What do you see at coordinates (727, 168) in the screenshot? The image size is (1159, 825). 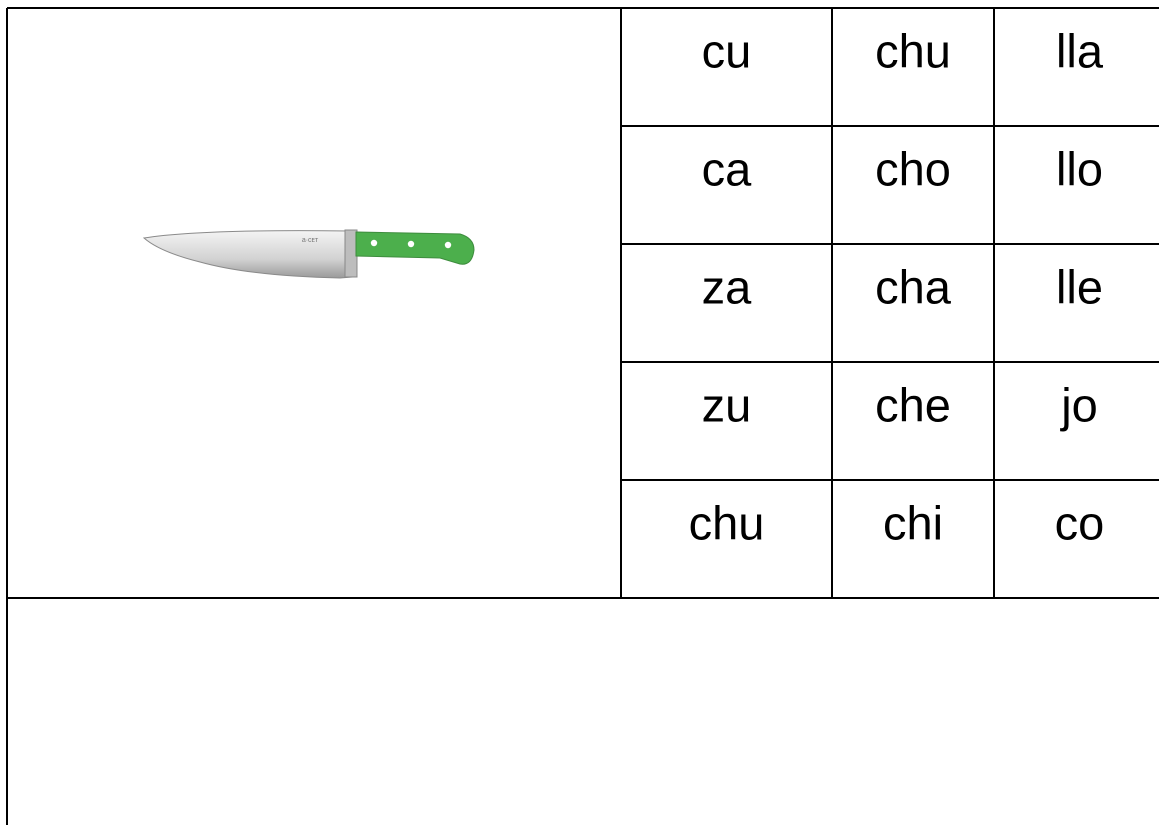 I see `syllable: ca` at bounding box center [727, 168].